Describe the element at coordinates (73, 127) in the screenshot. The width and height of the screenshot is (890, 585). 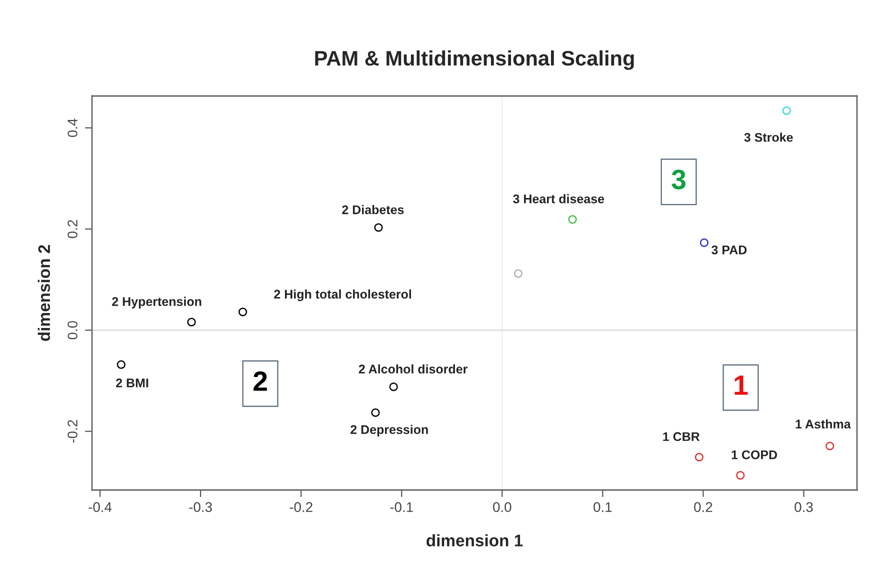
I see `y-tick-label: 0.4` at that location.